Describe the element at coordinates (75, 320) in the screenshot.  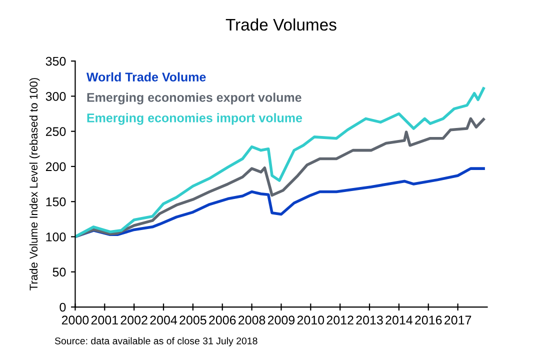
I see `x-tick-label: 2000` at that location.